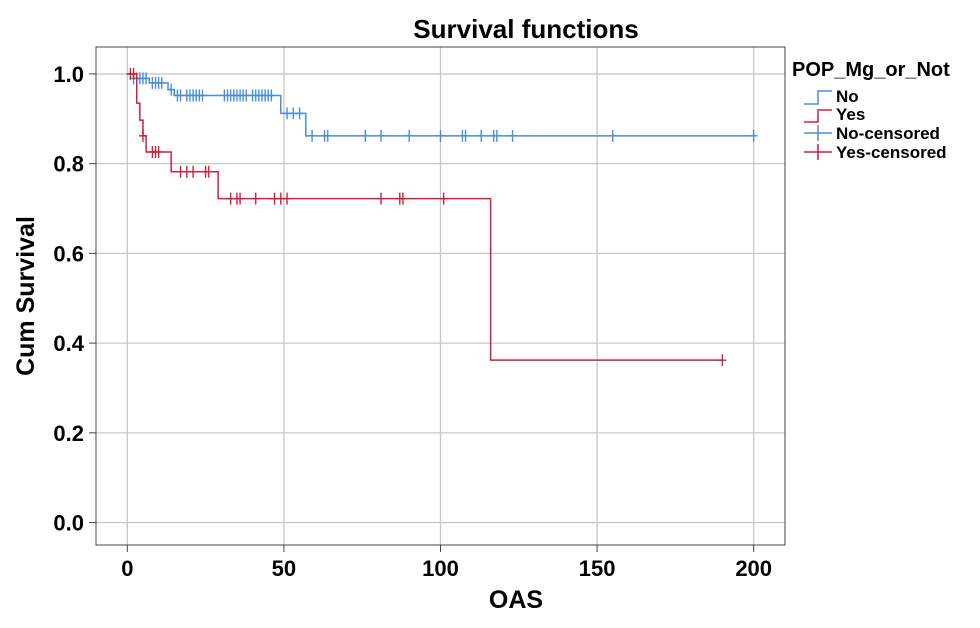 The image size is (980, 628). I want to click on legend-entry-no-censored: No-censored, so click(872, 133).